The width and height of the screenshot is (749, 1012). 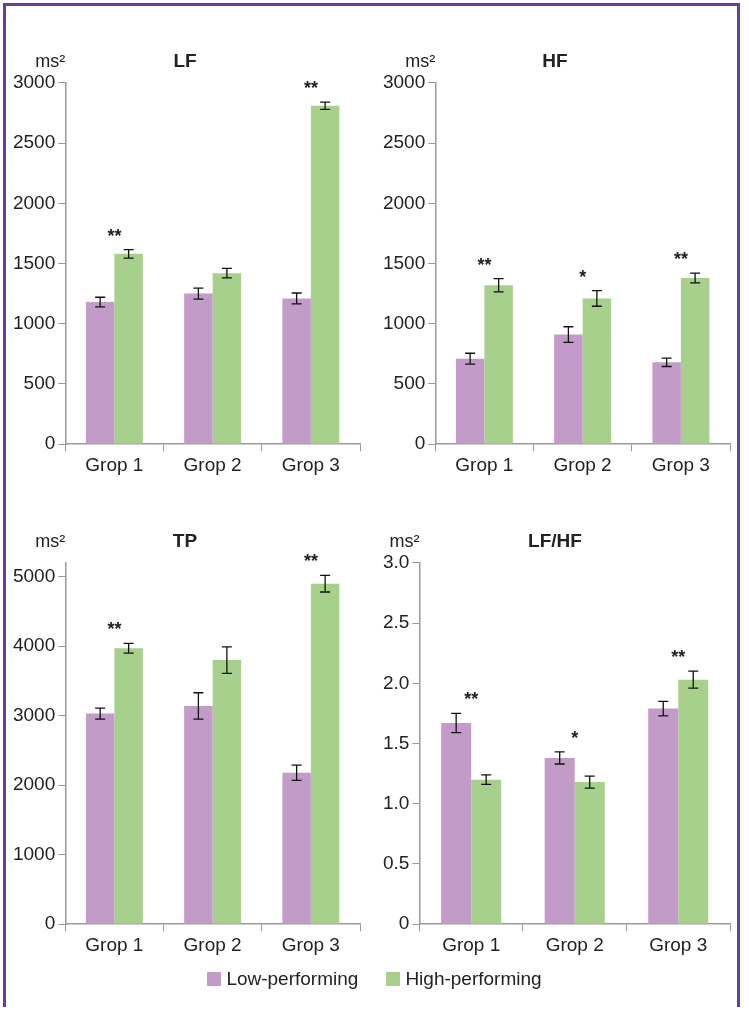 What do you see at coordinates (34, 645) in the screenshot?
I see `y-tick-label: 4000` at bounding box center [34, 645].